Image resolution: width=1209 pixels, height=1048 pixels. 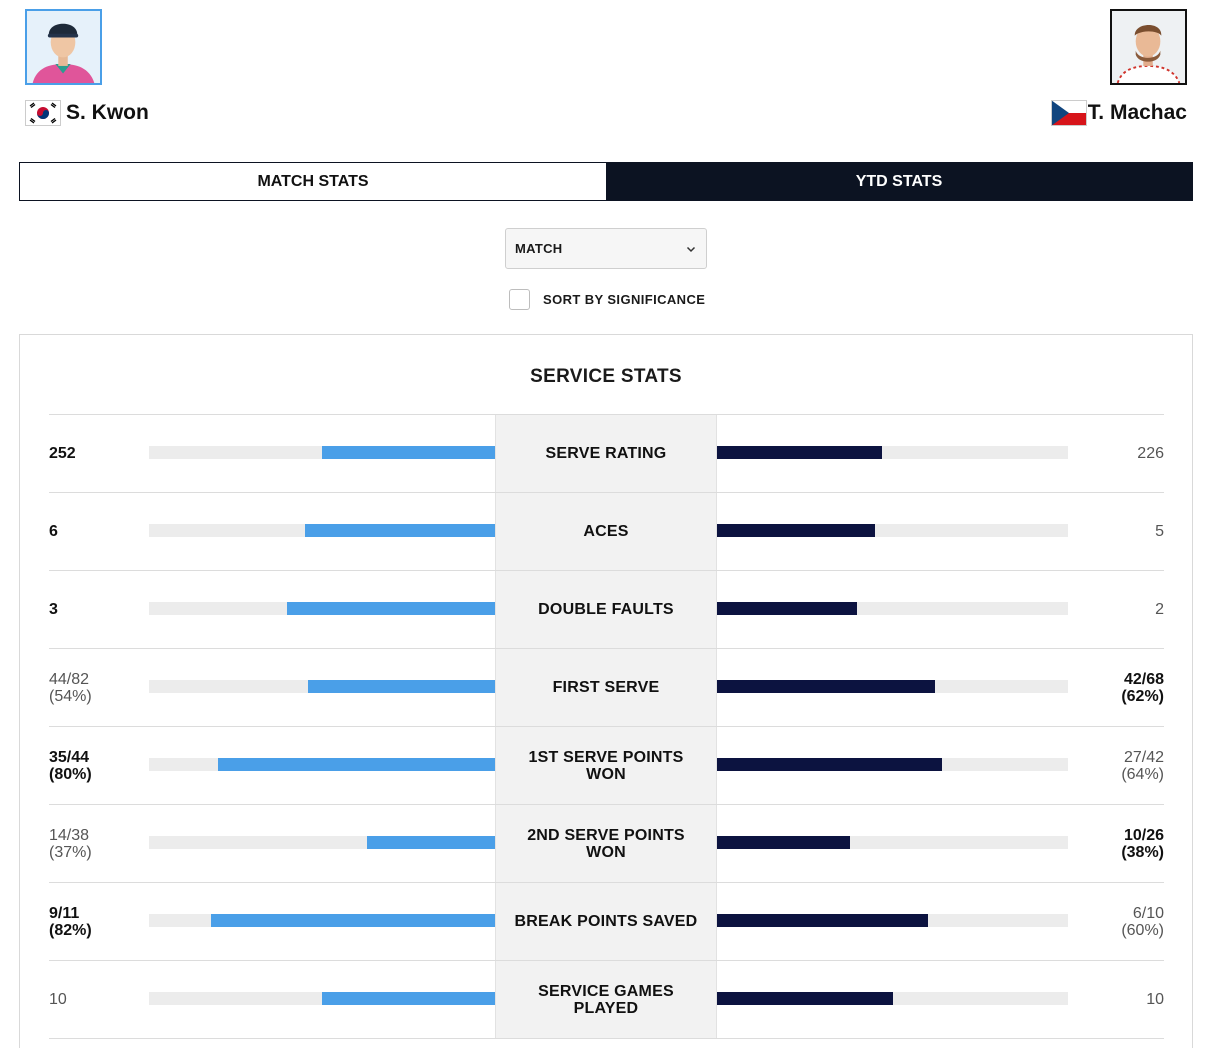 What do you see at coordinates (624, 299) in the screenshot?
I see `sort-label: SORT BY SIGNIFICANCE` at bounding box center [624, 299].